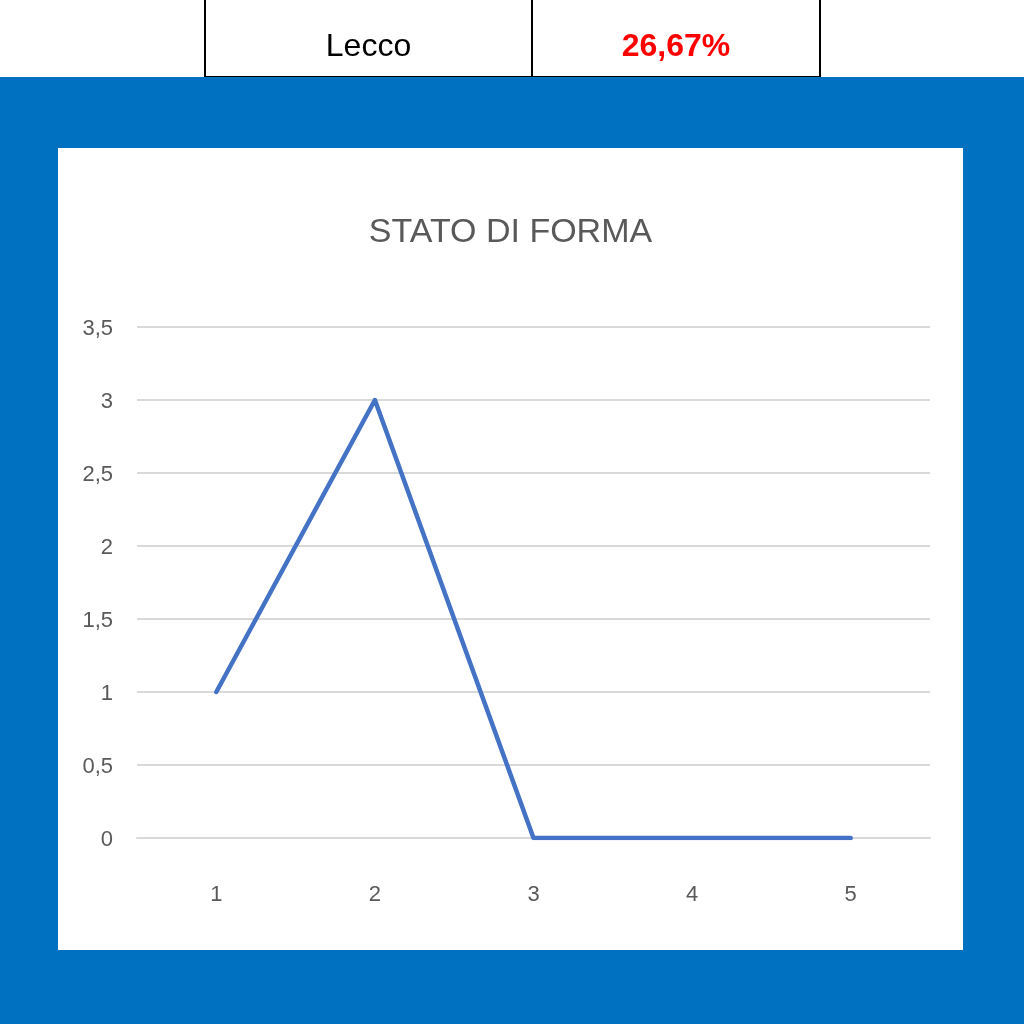 The image size is (1024, 1024). What do you see at coordinates (106, 692) in the screenshot?
I see `y-tick-label: 1` at bounding box center [106, 692].